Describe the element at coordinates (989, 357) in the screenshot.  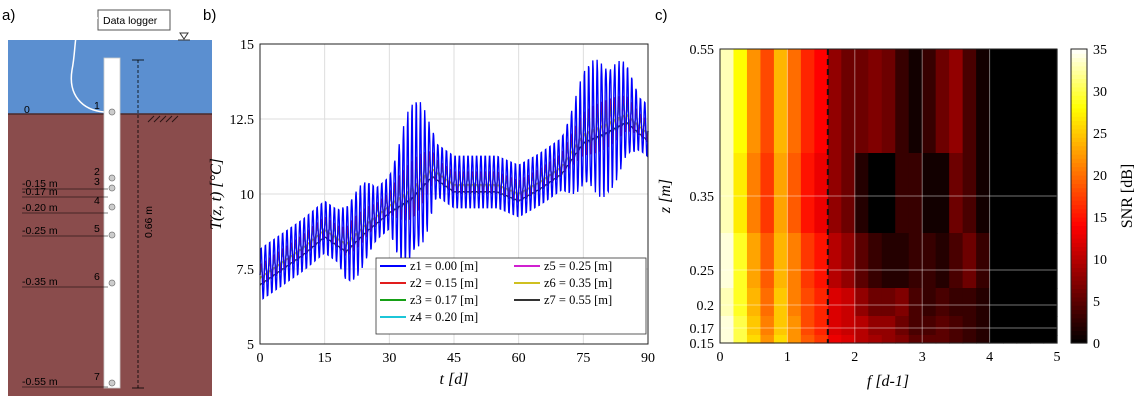
I see `x-tick-label: 4` at that location.